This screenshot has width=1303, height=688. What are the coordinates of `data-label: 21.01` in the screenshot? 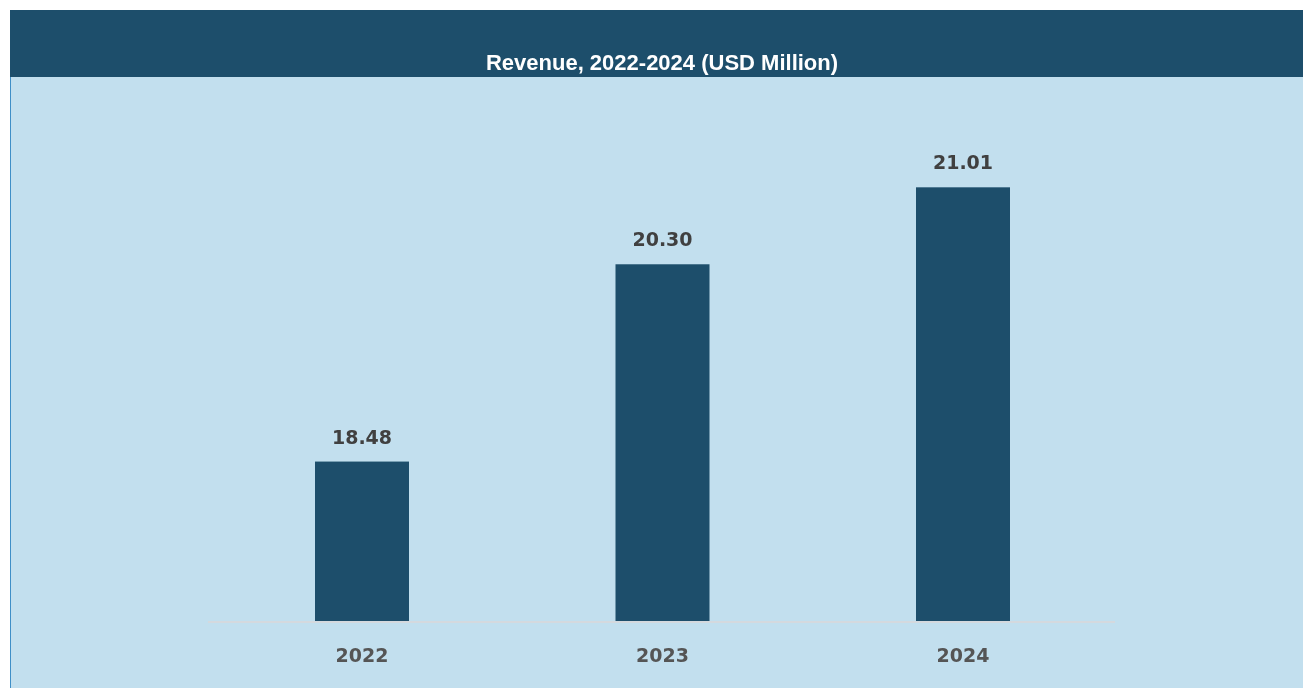 It's located at (963, 162).